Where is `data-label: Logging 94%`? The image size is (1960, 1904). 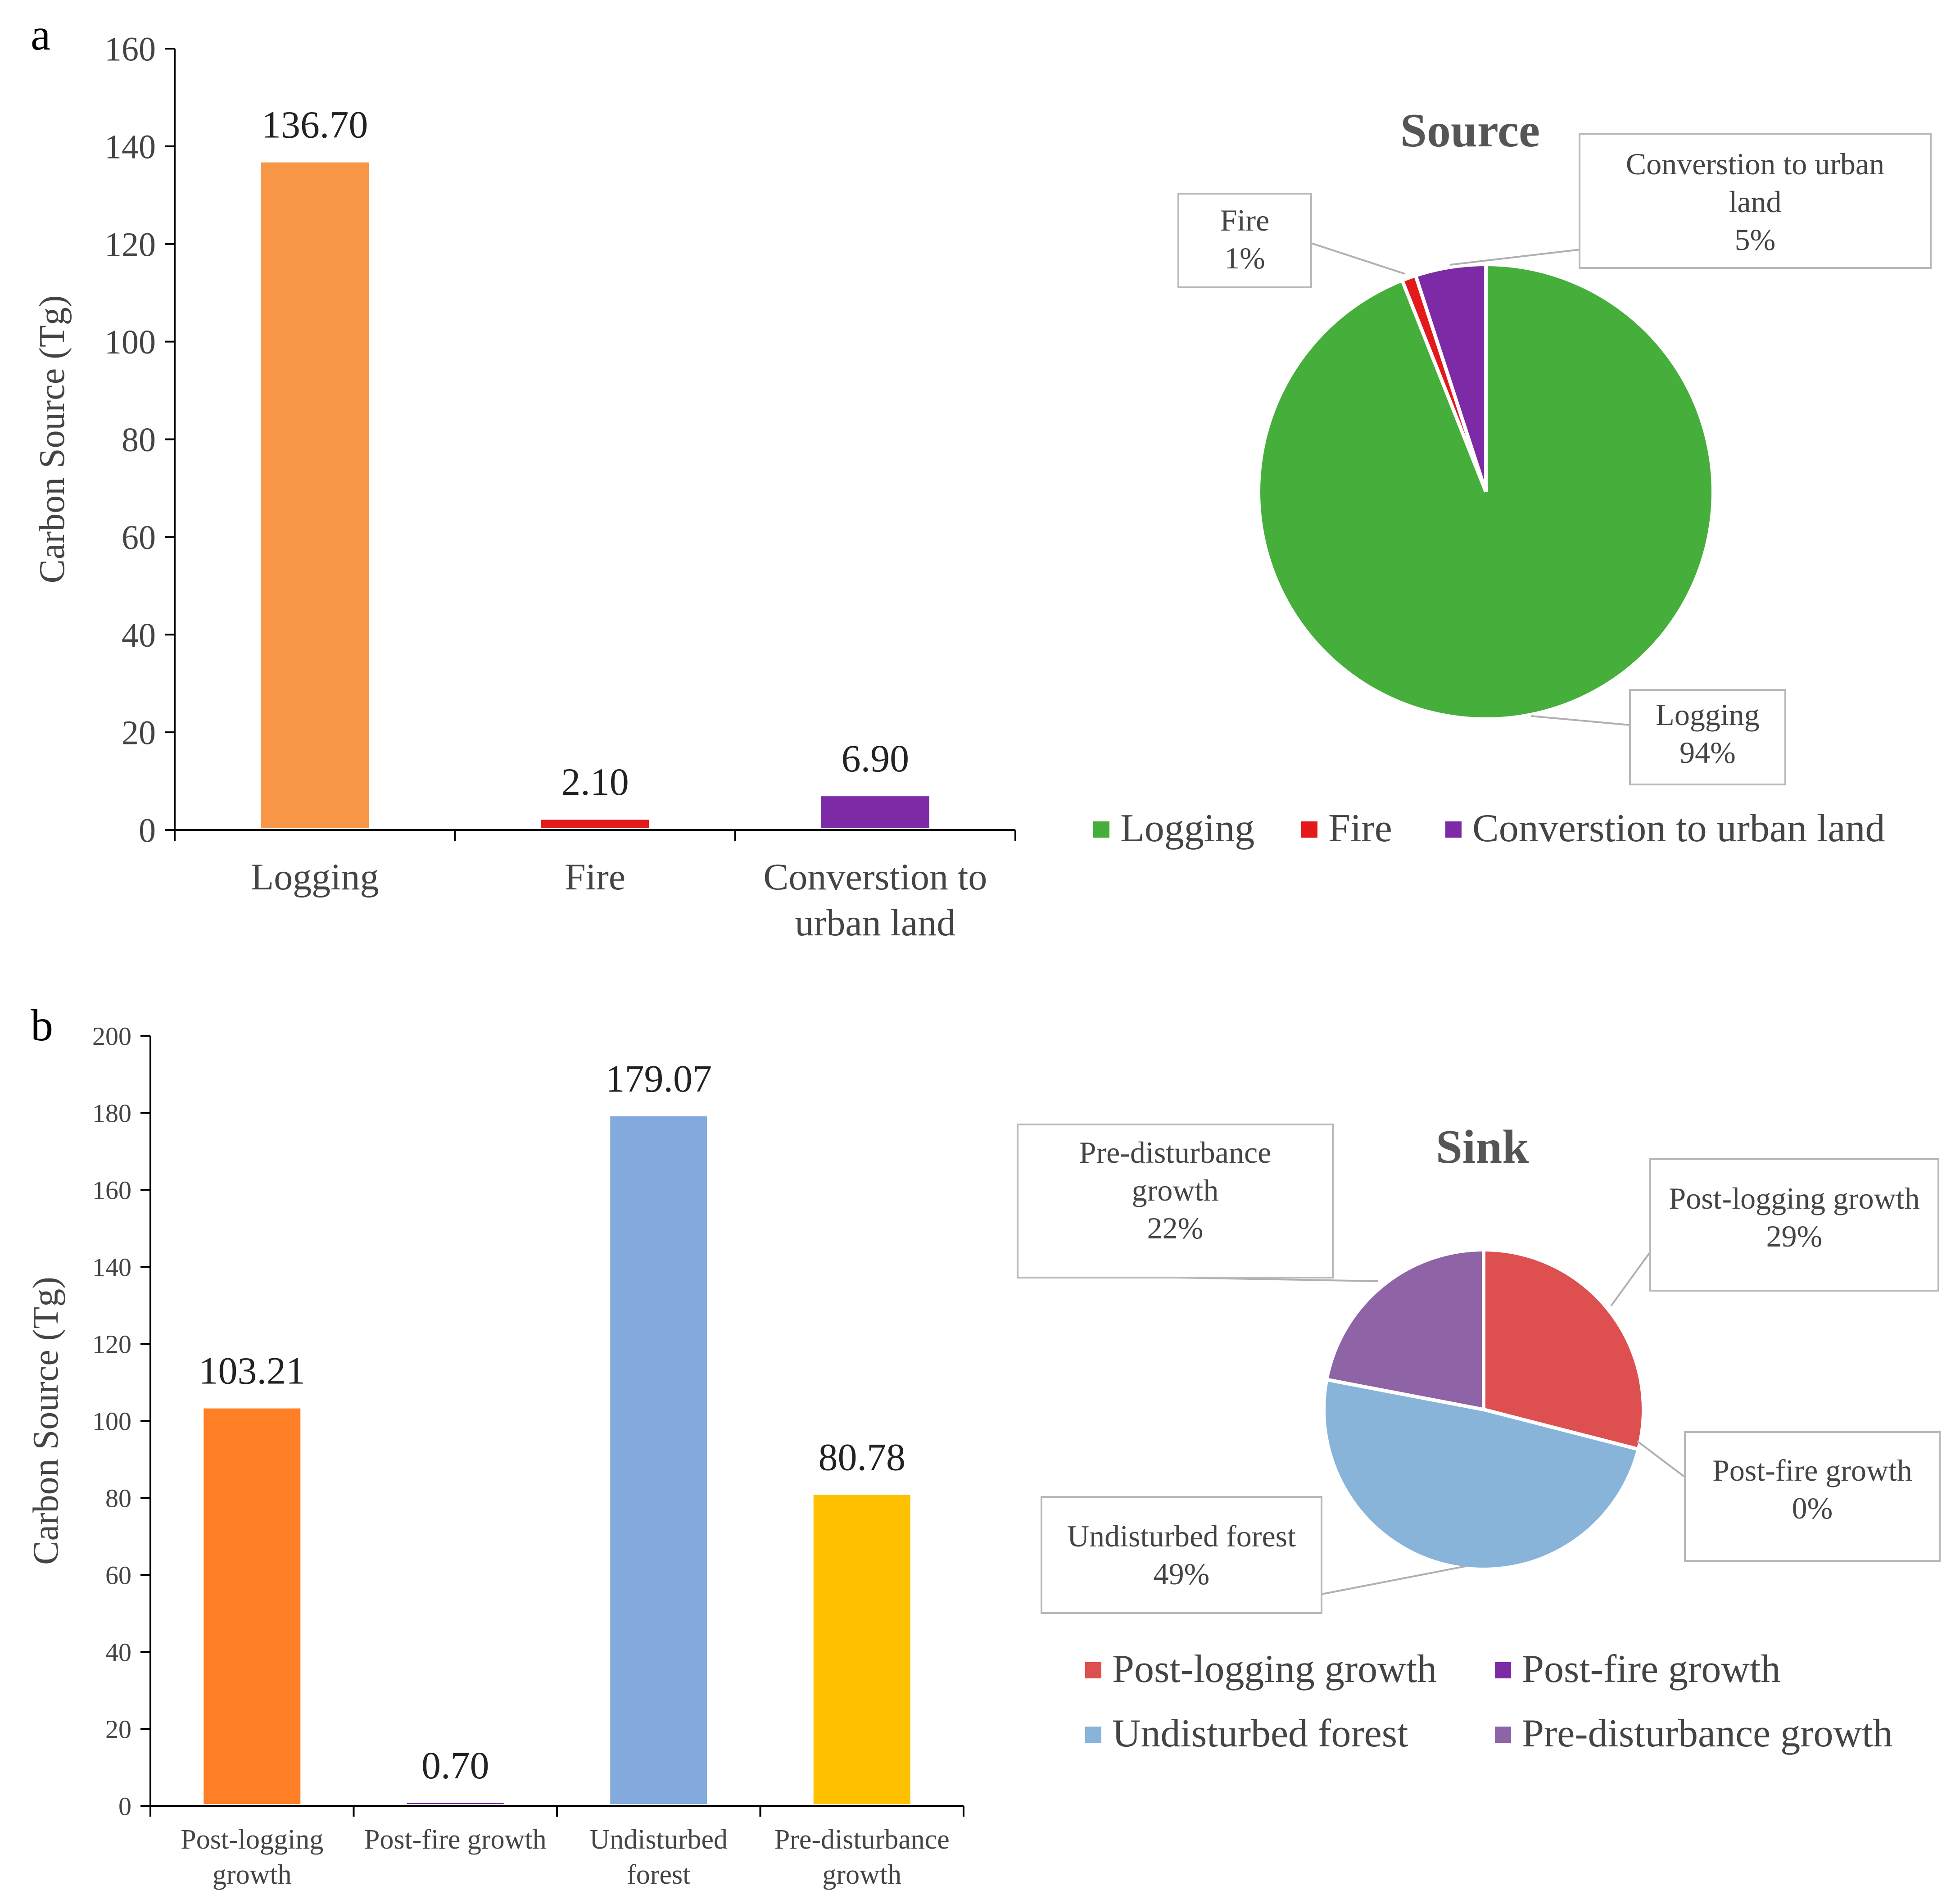 data-label: Logging 94% is located at coordinates (1707, 734).